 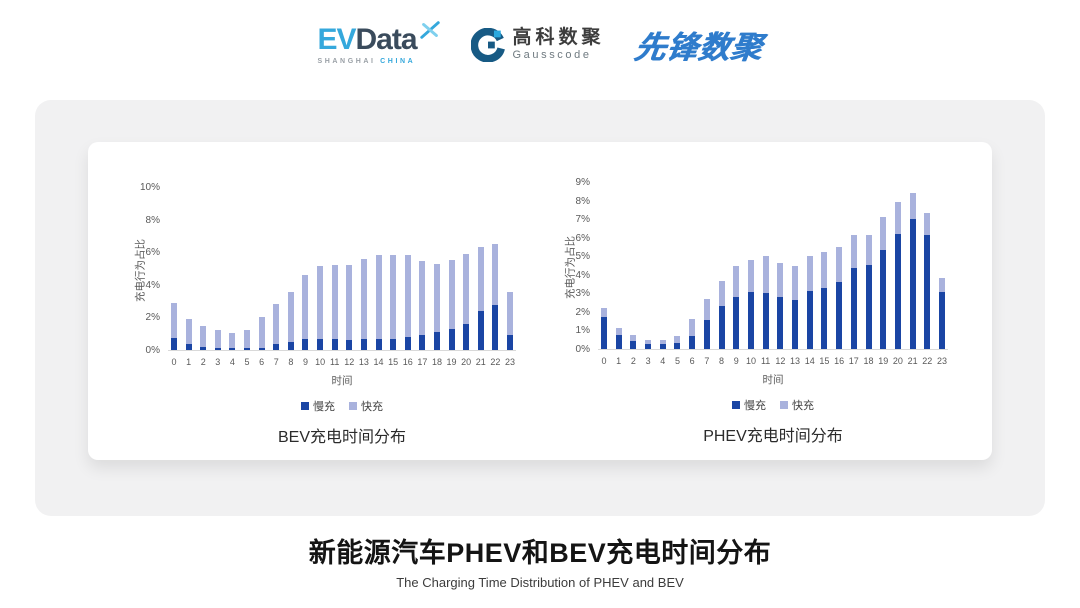 I want to click on x-tick-label: 13, so click(x=363, y=362).